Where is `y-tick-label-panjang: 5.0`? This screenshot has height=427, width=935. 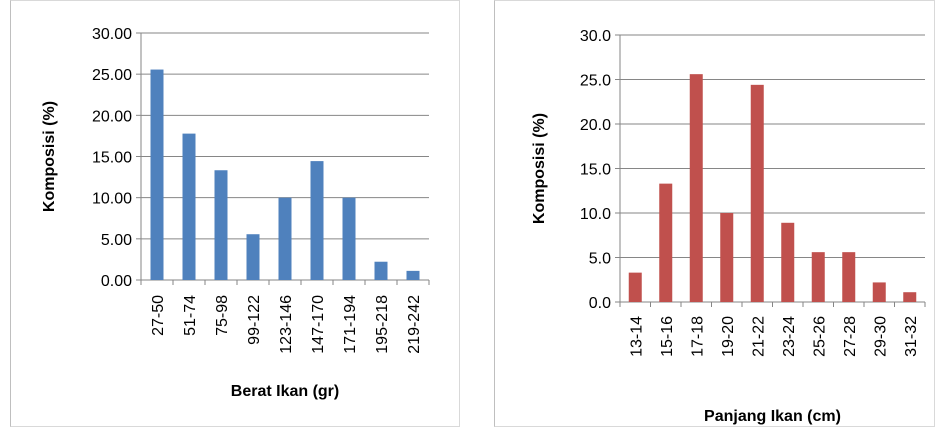
y-tick-label-panjang: 5.0 is located at coordinates (600, 259).